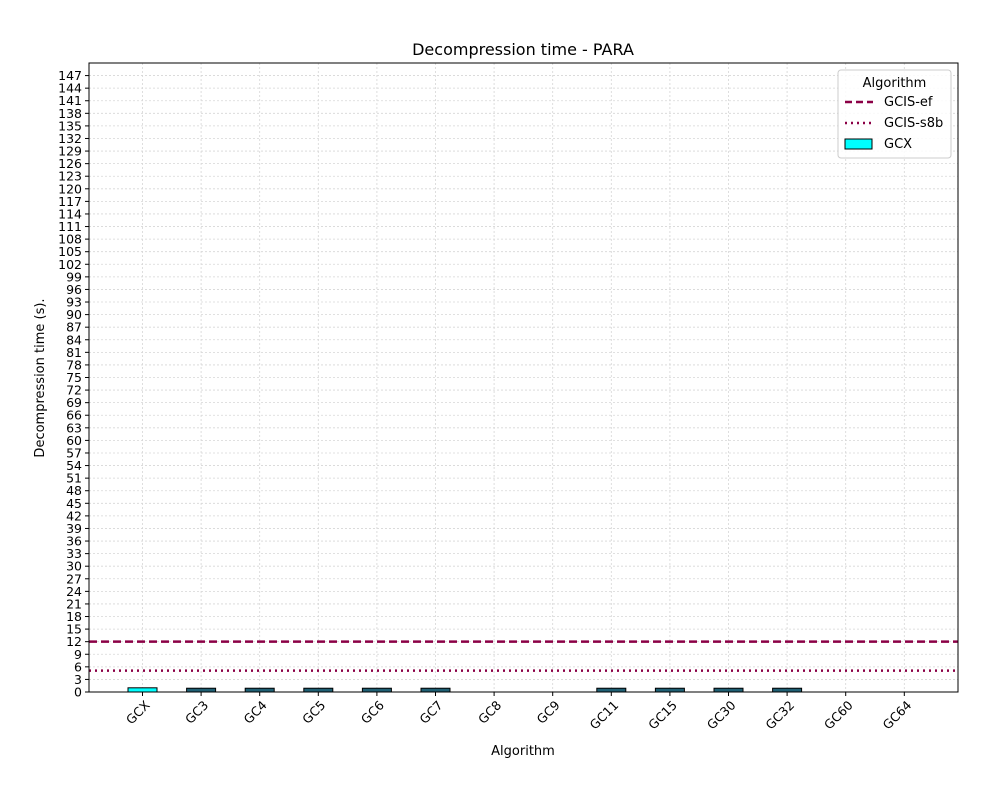 This screenshot has width=1000, height=805. I want to click on y-tick-label: 132, so click(70, 138).